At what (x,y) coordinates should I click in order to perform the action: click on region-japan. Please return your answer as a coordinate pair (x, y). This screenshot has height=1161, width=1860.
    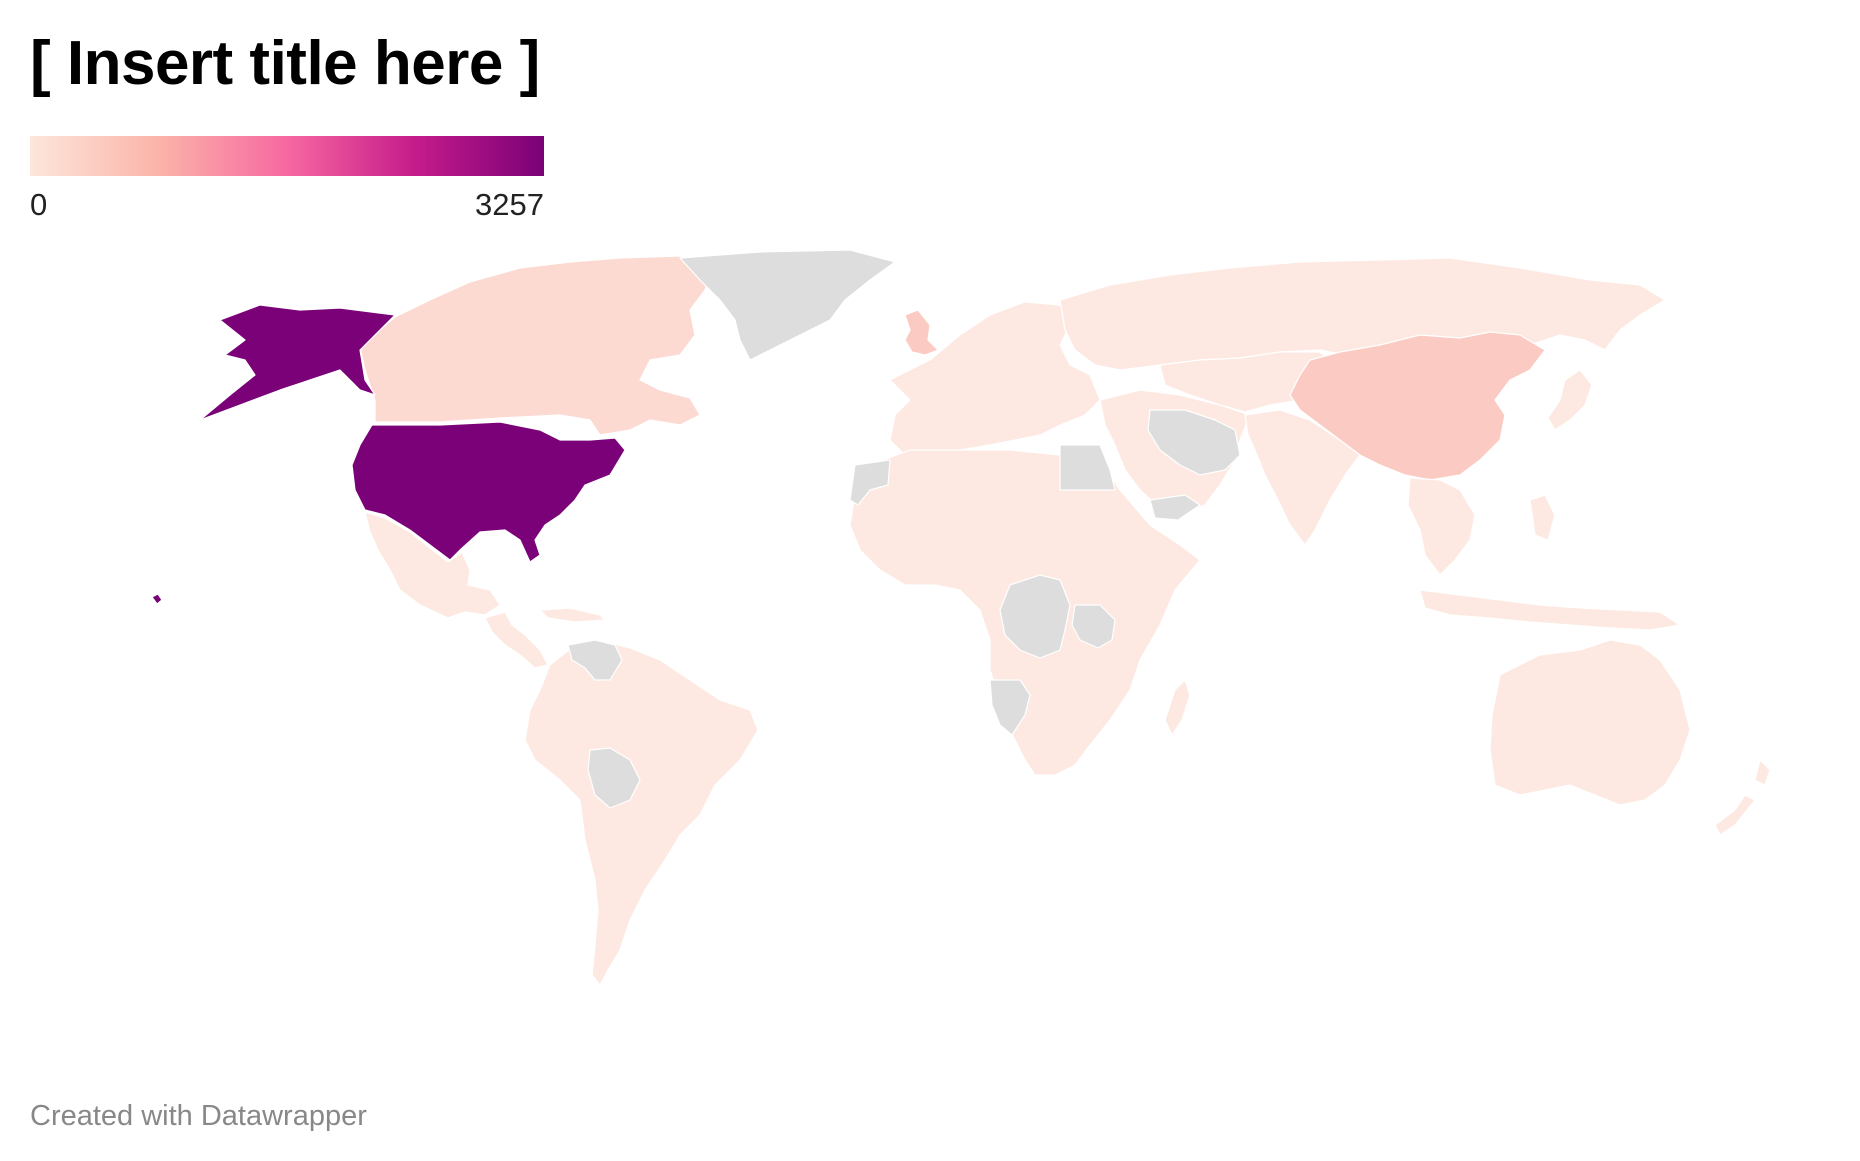
    Looking at the image, I should click on (1570, 400).